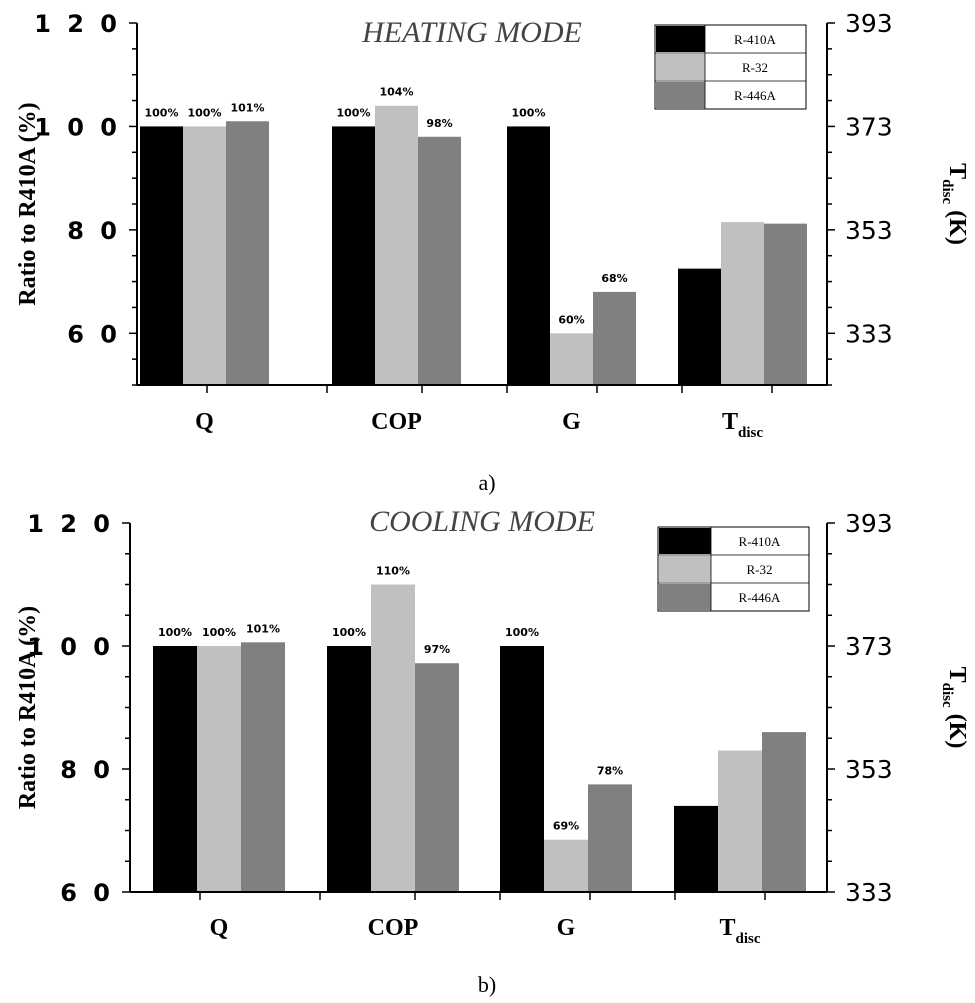 The image size is (975, 1003). What do you see at coordinates (397, 92) in the screenshot?
I see `data-label: 104%` at bounding box center [397, 92].